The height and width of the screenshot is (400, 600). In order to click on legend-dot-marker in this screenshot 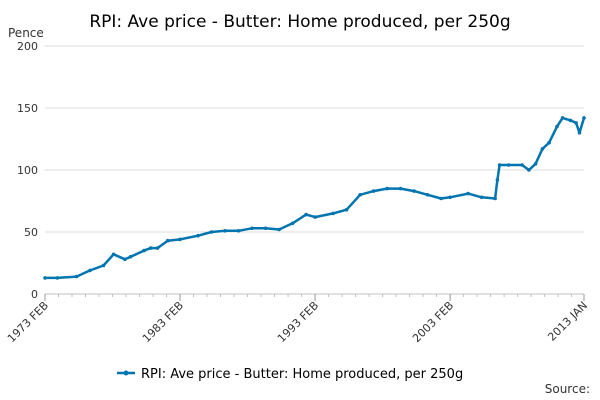, I will do `click(126, 373)`.